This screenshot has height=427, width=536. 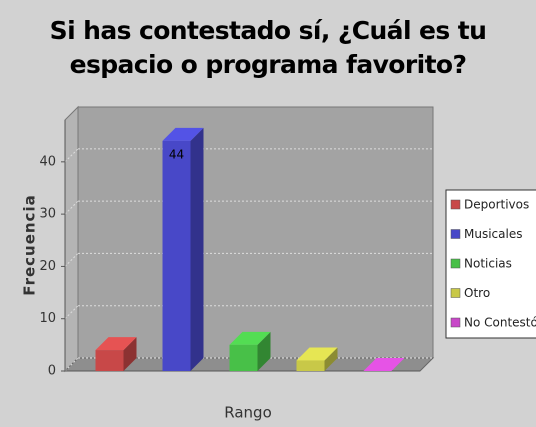 I want to click on y-tick-label: 10, so click(x=47, y=318).